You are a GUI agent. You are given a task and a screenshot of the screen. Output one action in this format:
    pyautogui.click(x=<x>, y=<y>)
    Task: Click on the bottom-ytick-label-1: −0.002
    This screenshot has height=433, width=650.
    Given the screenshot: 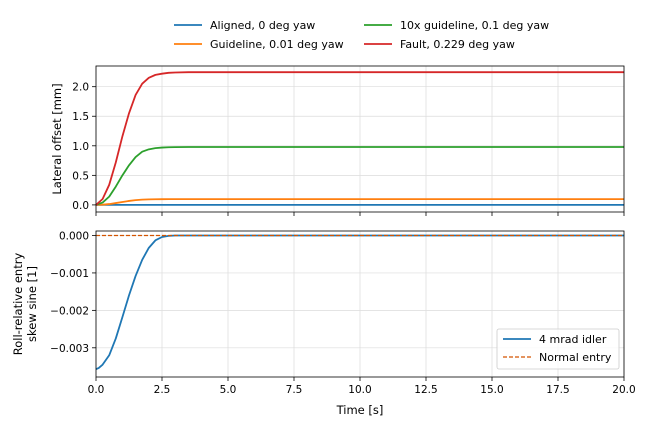 What is the action you would take?
    pyautogui.click(x=69, y=311)
    